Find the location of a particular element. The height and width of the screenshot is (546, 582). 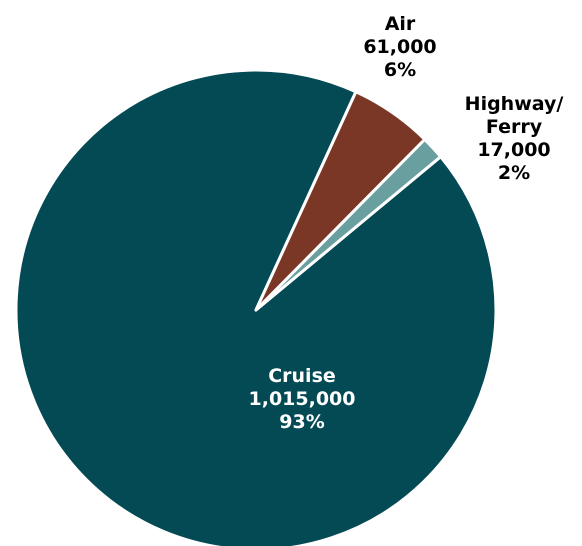

label-cruise: Cruise 1,015,000 93% is located at coordinates (302, 399).